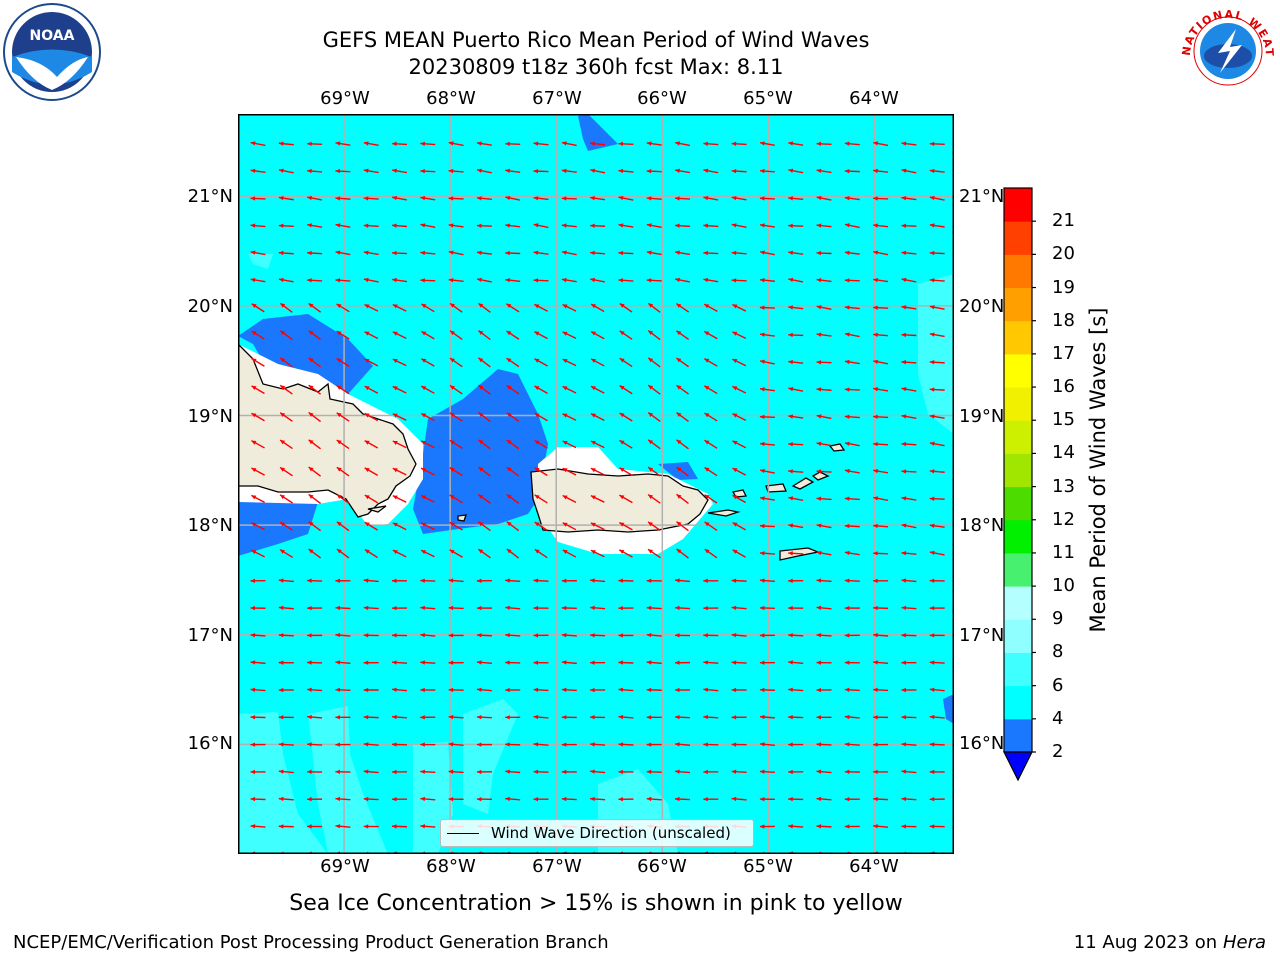  I want to click on legend-label: Wind Wave Direction (unscaled), so click(611, 833).